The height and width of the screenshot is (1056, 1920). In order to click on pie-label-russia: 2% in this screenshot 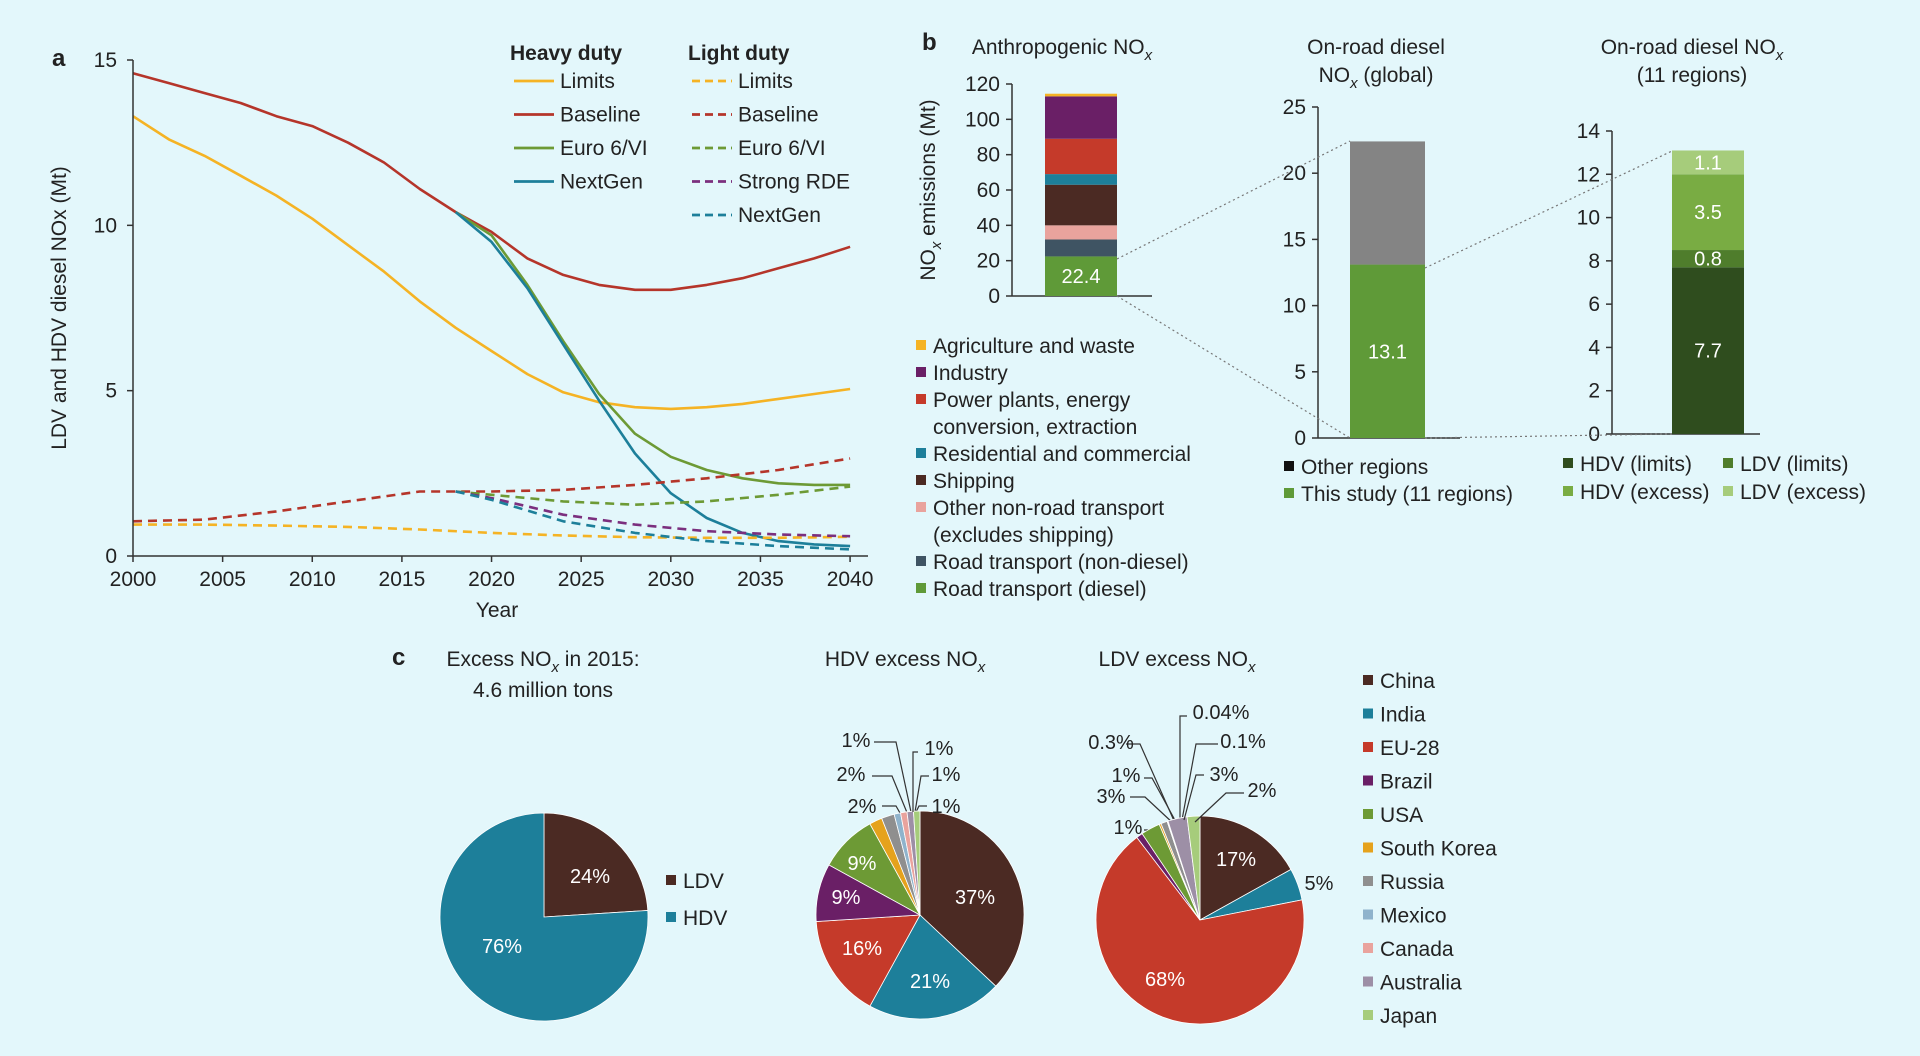, I will do `click(851, 775)`.